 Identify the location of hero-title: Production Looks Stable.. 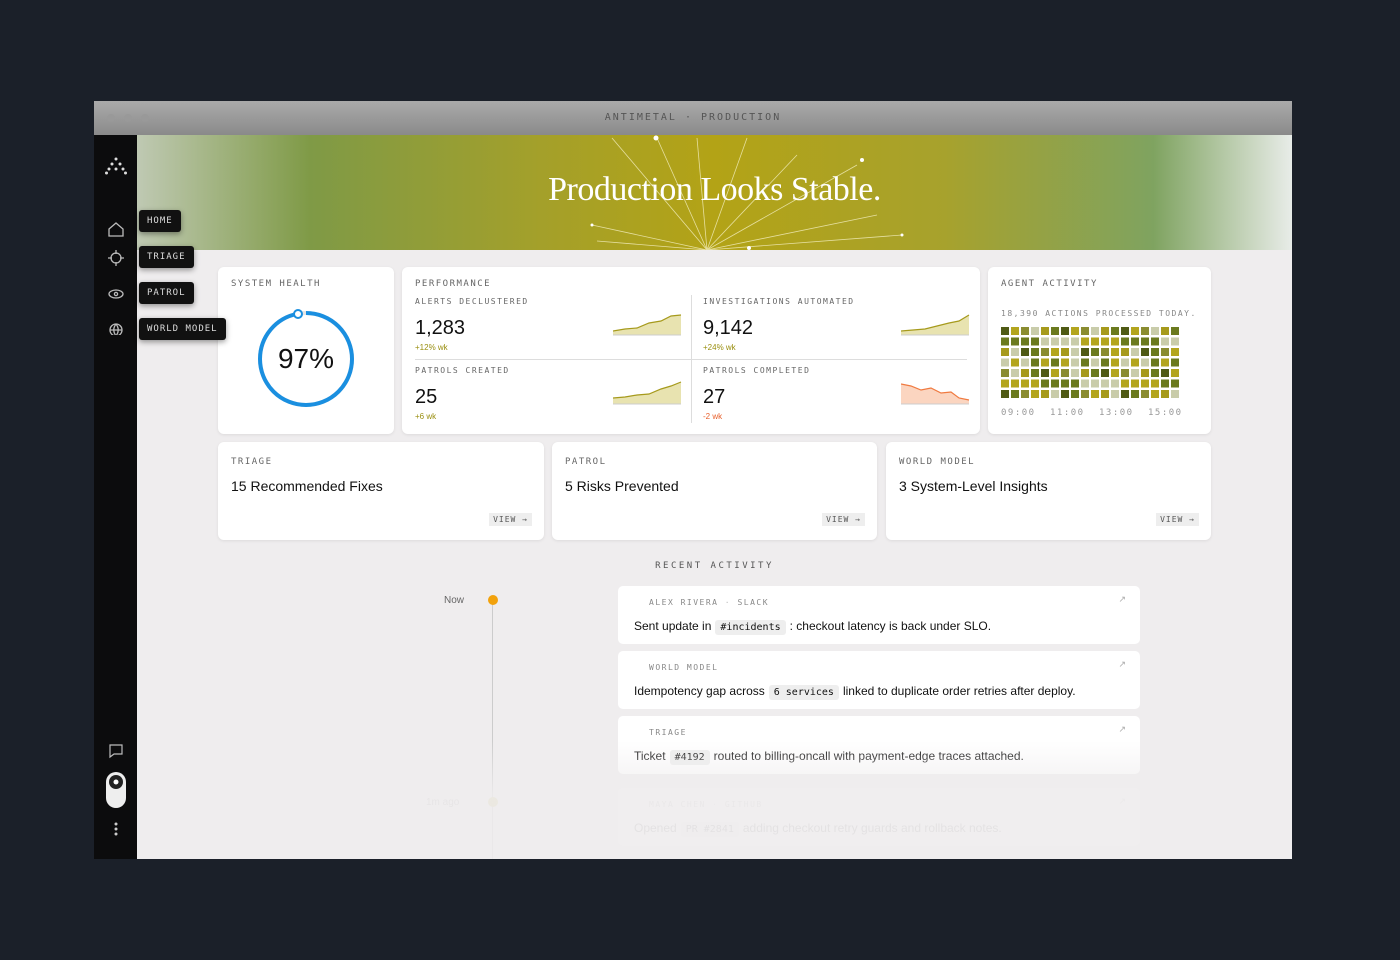
(714, 189).